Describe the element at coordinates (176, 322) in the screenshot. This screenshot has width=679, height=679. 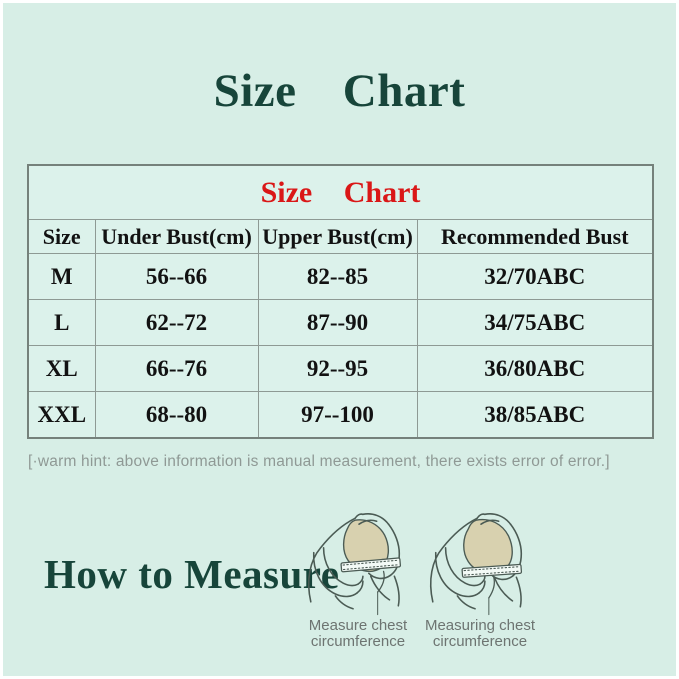
I see `under-bust-cell: 62--72` at that location.